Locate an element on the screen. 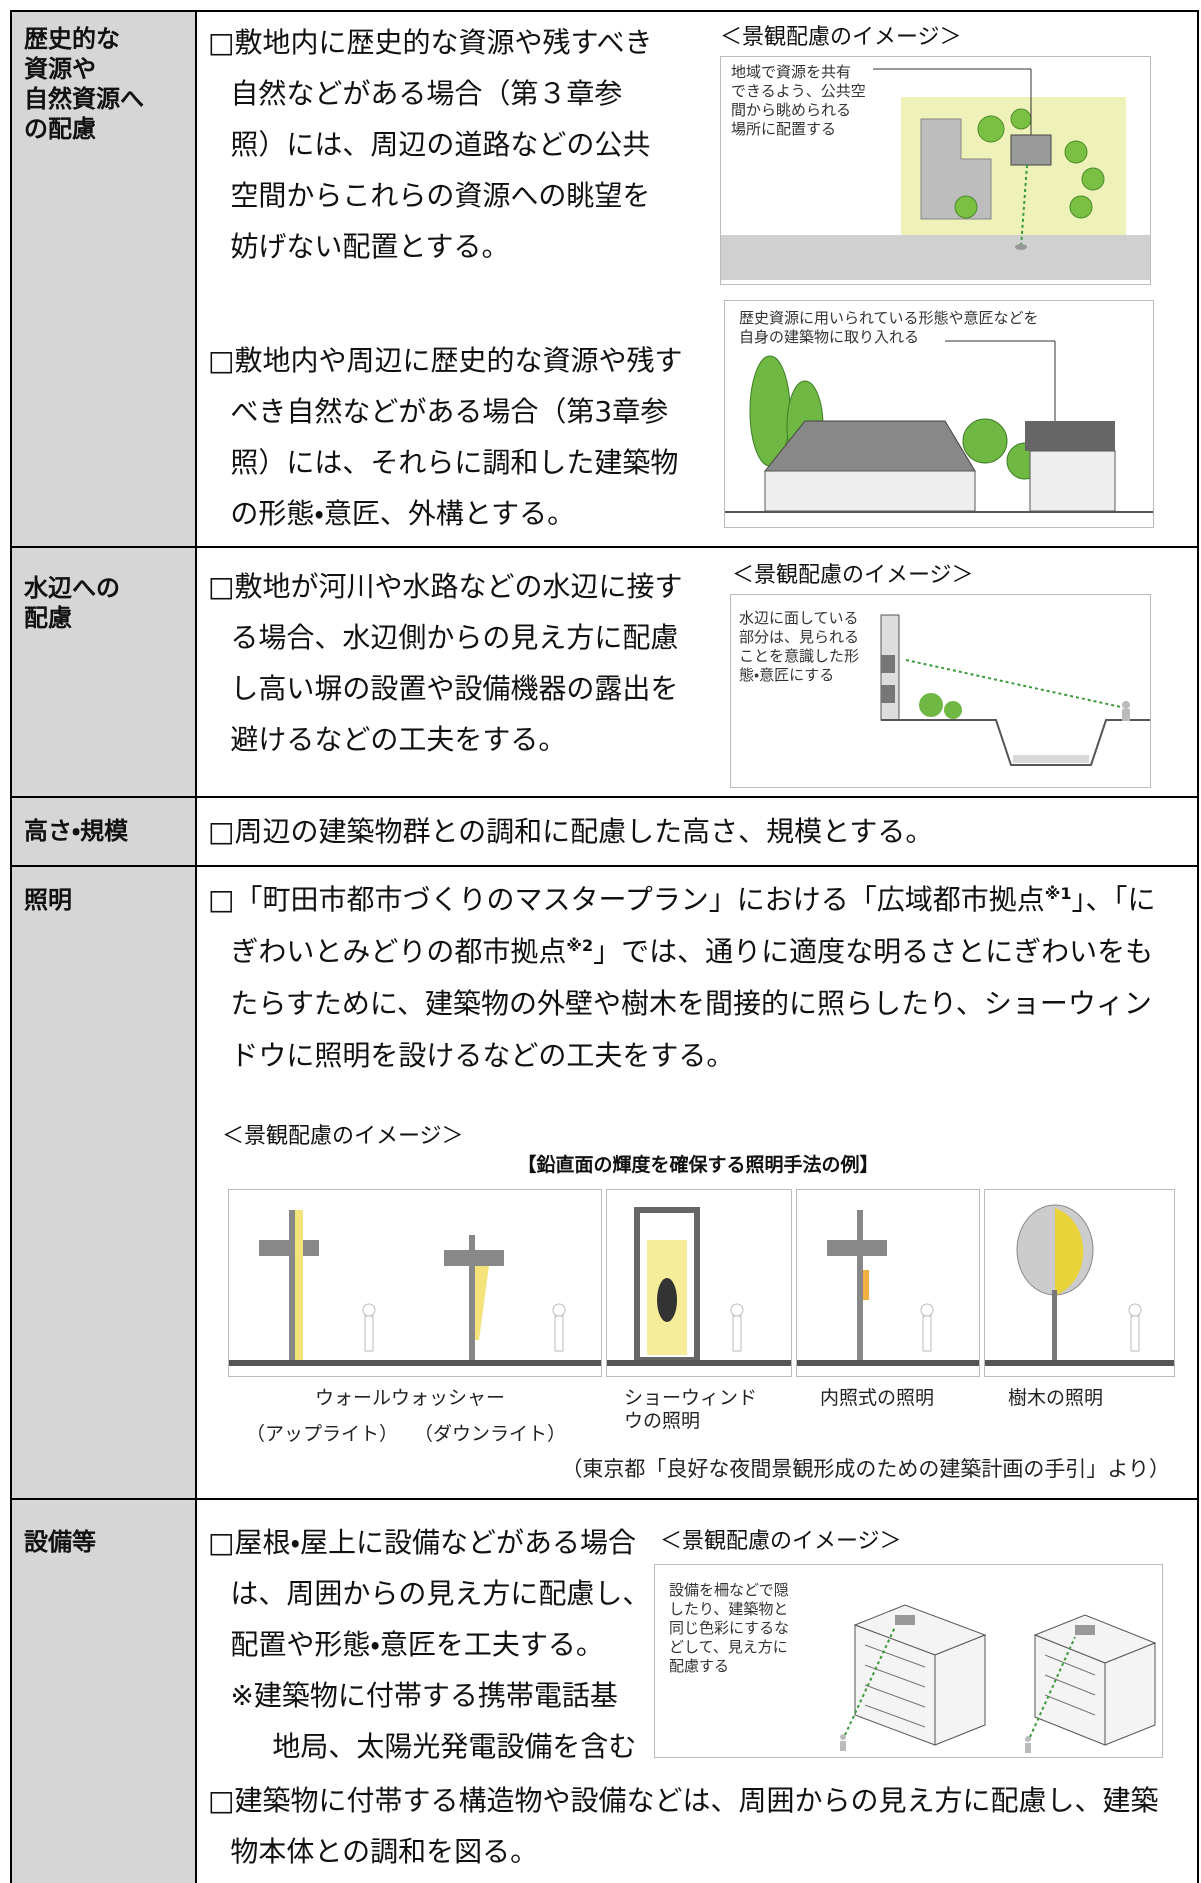 The image size is (1201, 1883). text-line: 歴史的な is located at coordinates (72, 39).